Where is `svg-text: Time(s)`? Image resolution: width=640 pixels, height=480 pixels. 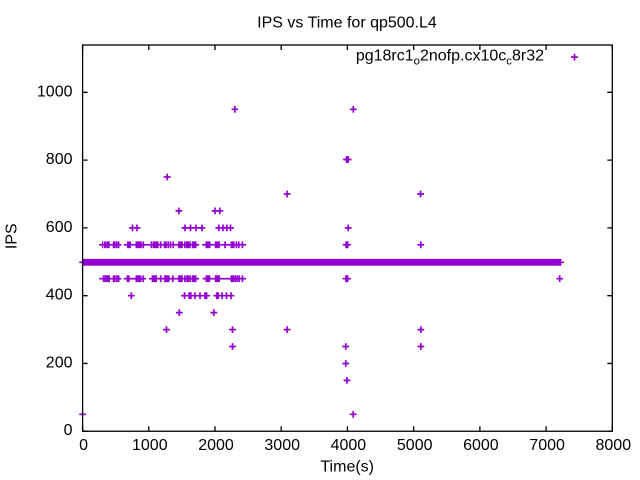 svg-text: Time(s) is located at coordinates (347, 467).